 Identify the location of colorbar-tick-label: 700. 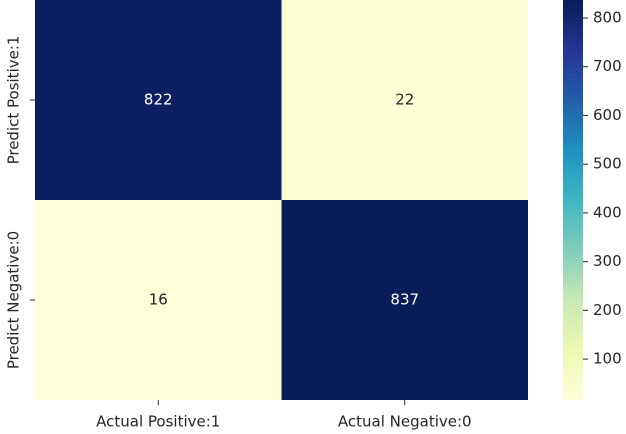
(607, 66).